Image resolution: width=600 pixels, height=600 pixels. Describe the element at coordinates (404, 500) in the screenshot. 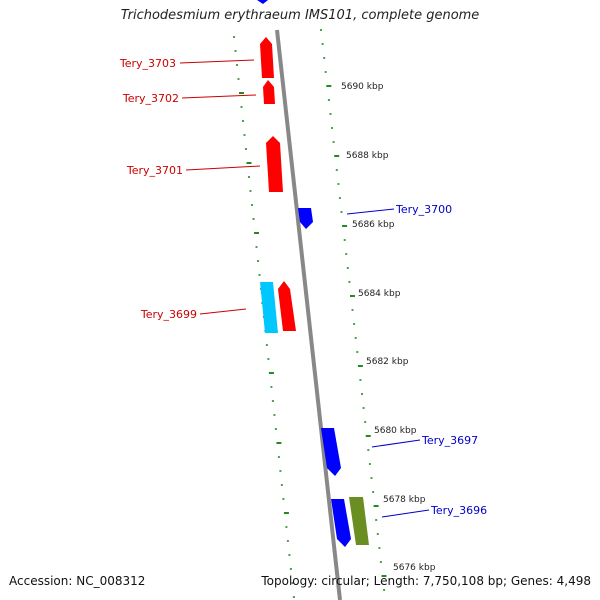

I see `scale-label: 5678 kbp` at that location.